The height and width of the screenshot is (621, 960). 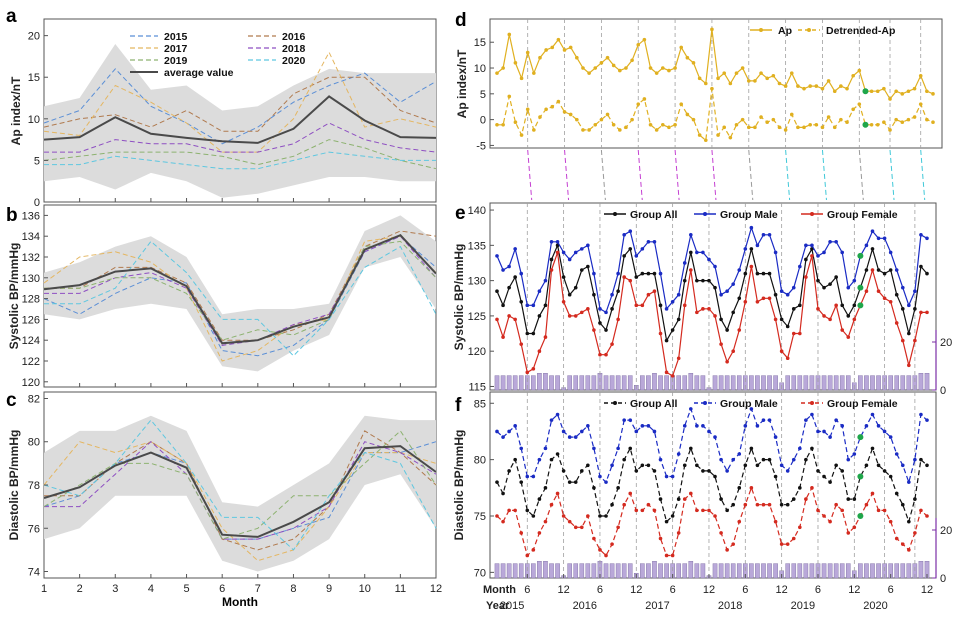 What do you see at coordinates (943, 579) in the screenshot?
I see `panel-f-right-tick-label: 0` at bounding box center [943, 579].